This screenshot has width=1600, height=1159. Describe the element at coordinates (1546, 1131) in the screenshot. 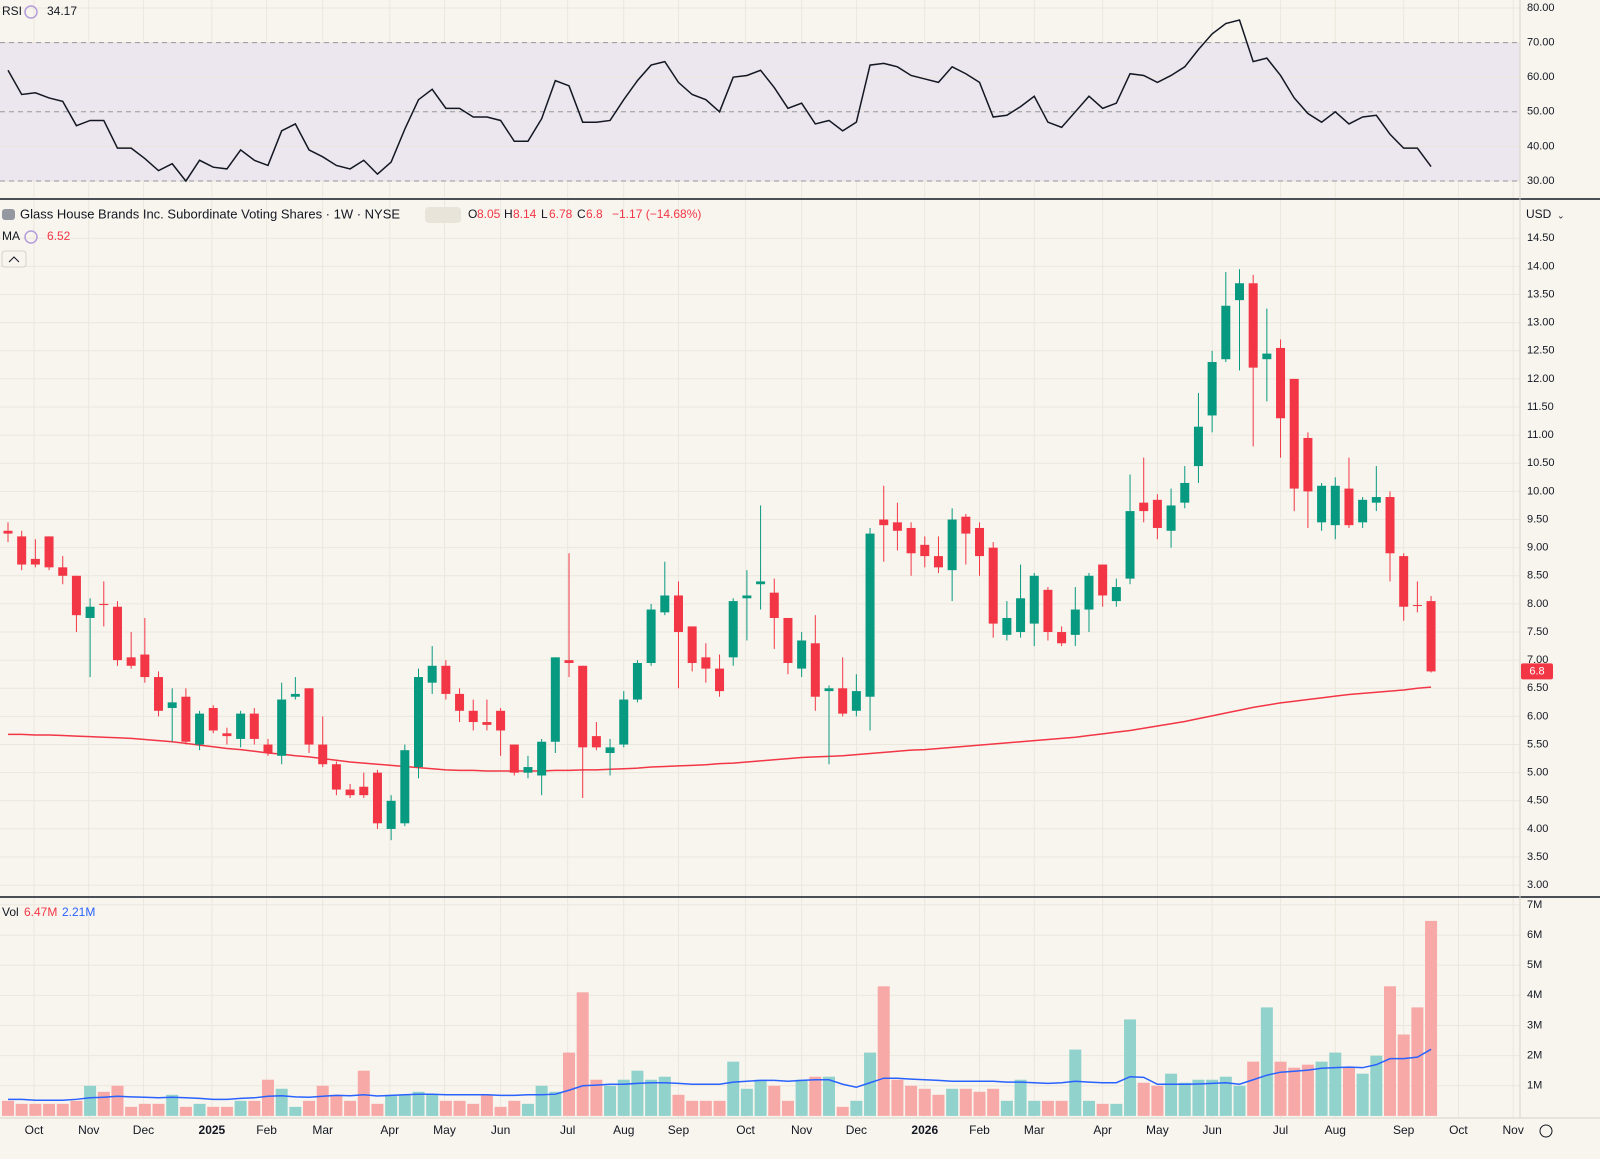

I see `settings-icon` at that location.